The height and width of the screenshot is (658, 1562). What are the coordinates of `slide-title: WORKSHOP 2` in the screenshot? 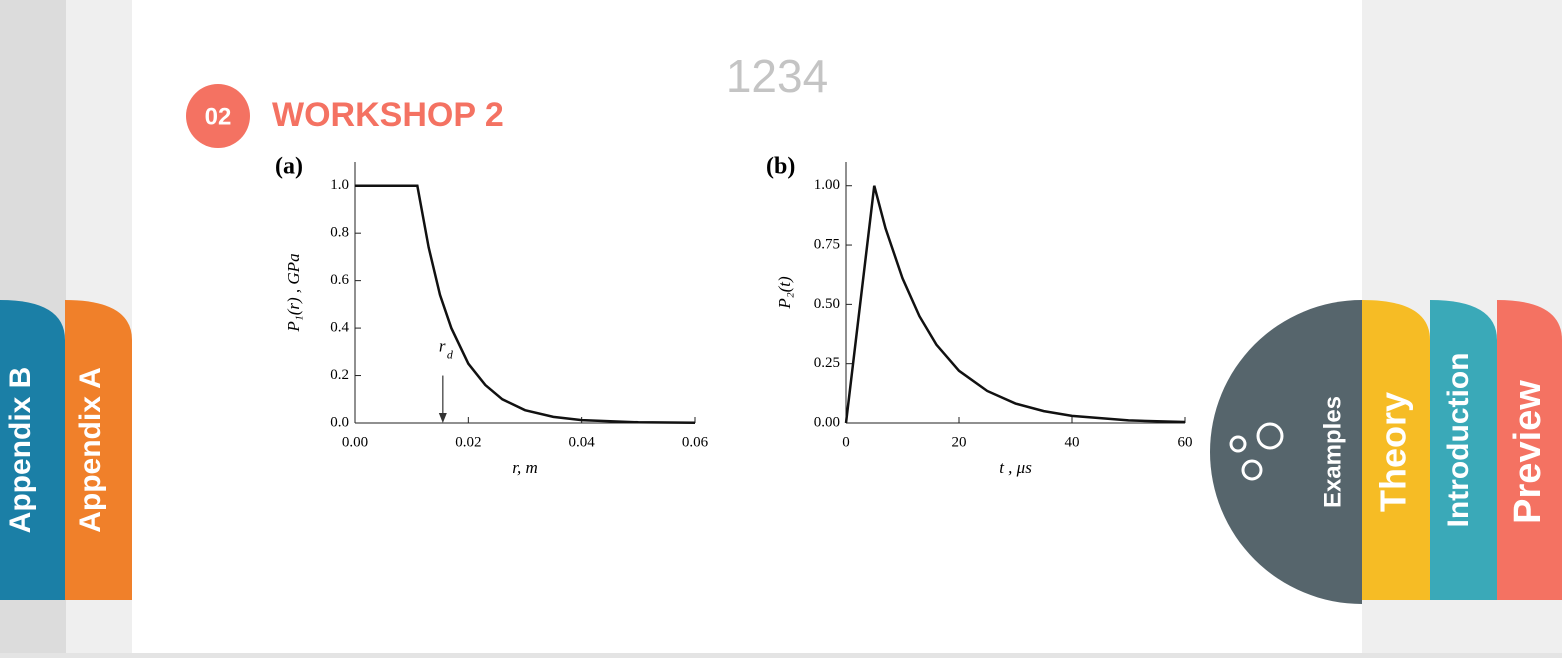 It's located at (388, 115).